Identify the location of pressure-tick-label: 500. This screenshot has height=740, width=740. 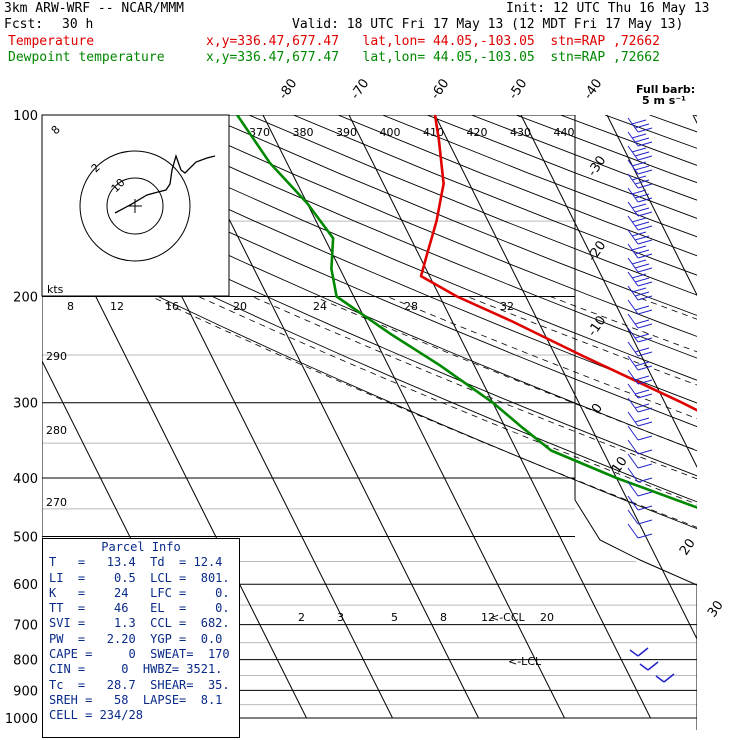
(25, 537).